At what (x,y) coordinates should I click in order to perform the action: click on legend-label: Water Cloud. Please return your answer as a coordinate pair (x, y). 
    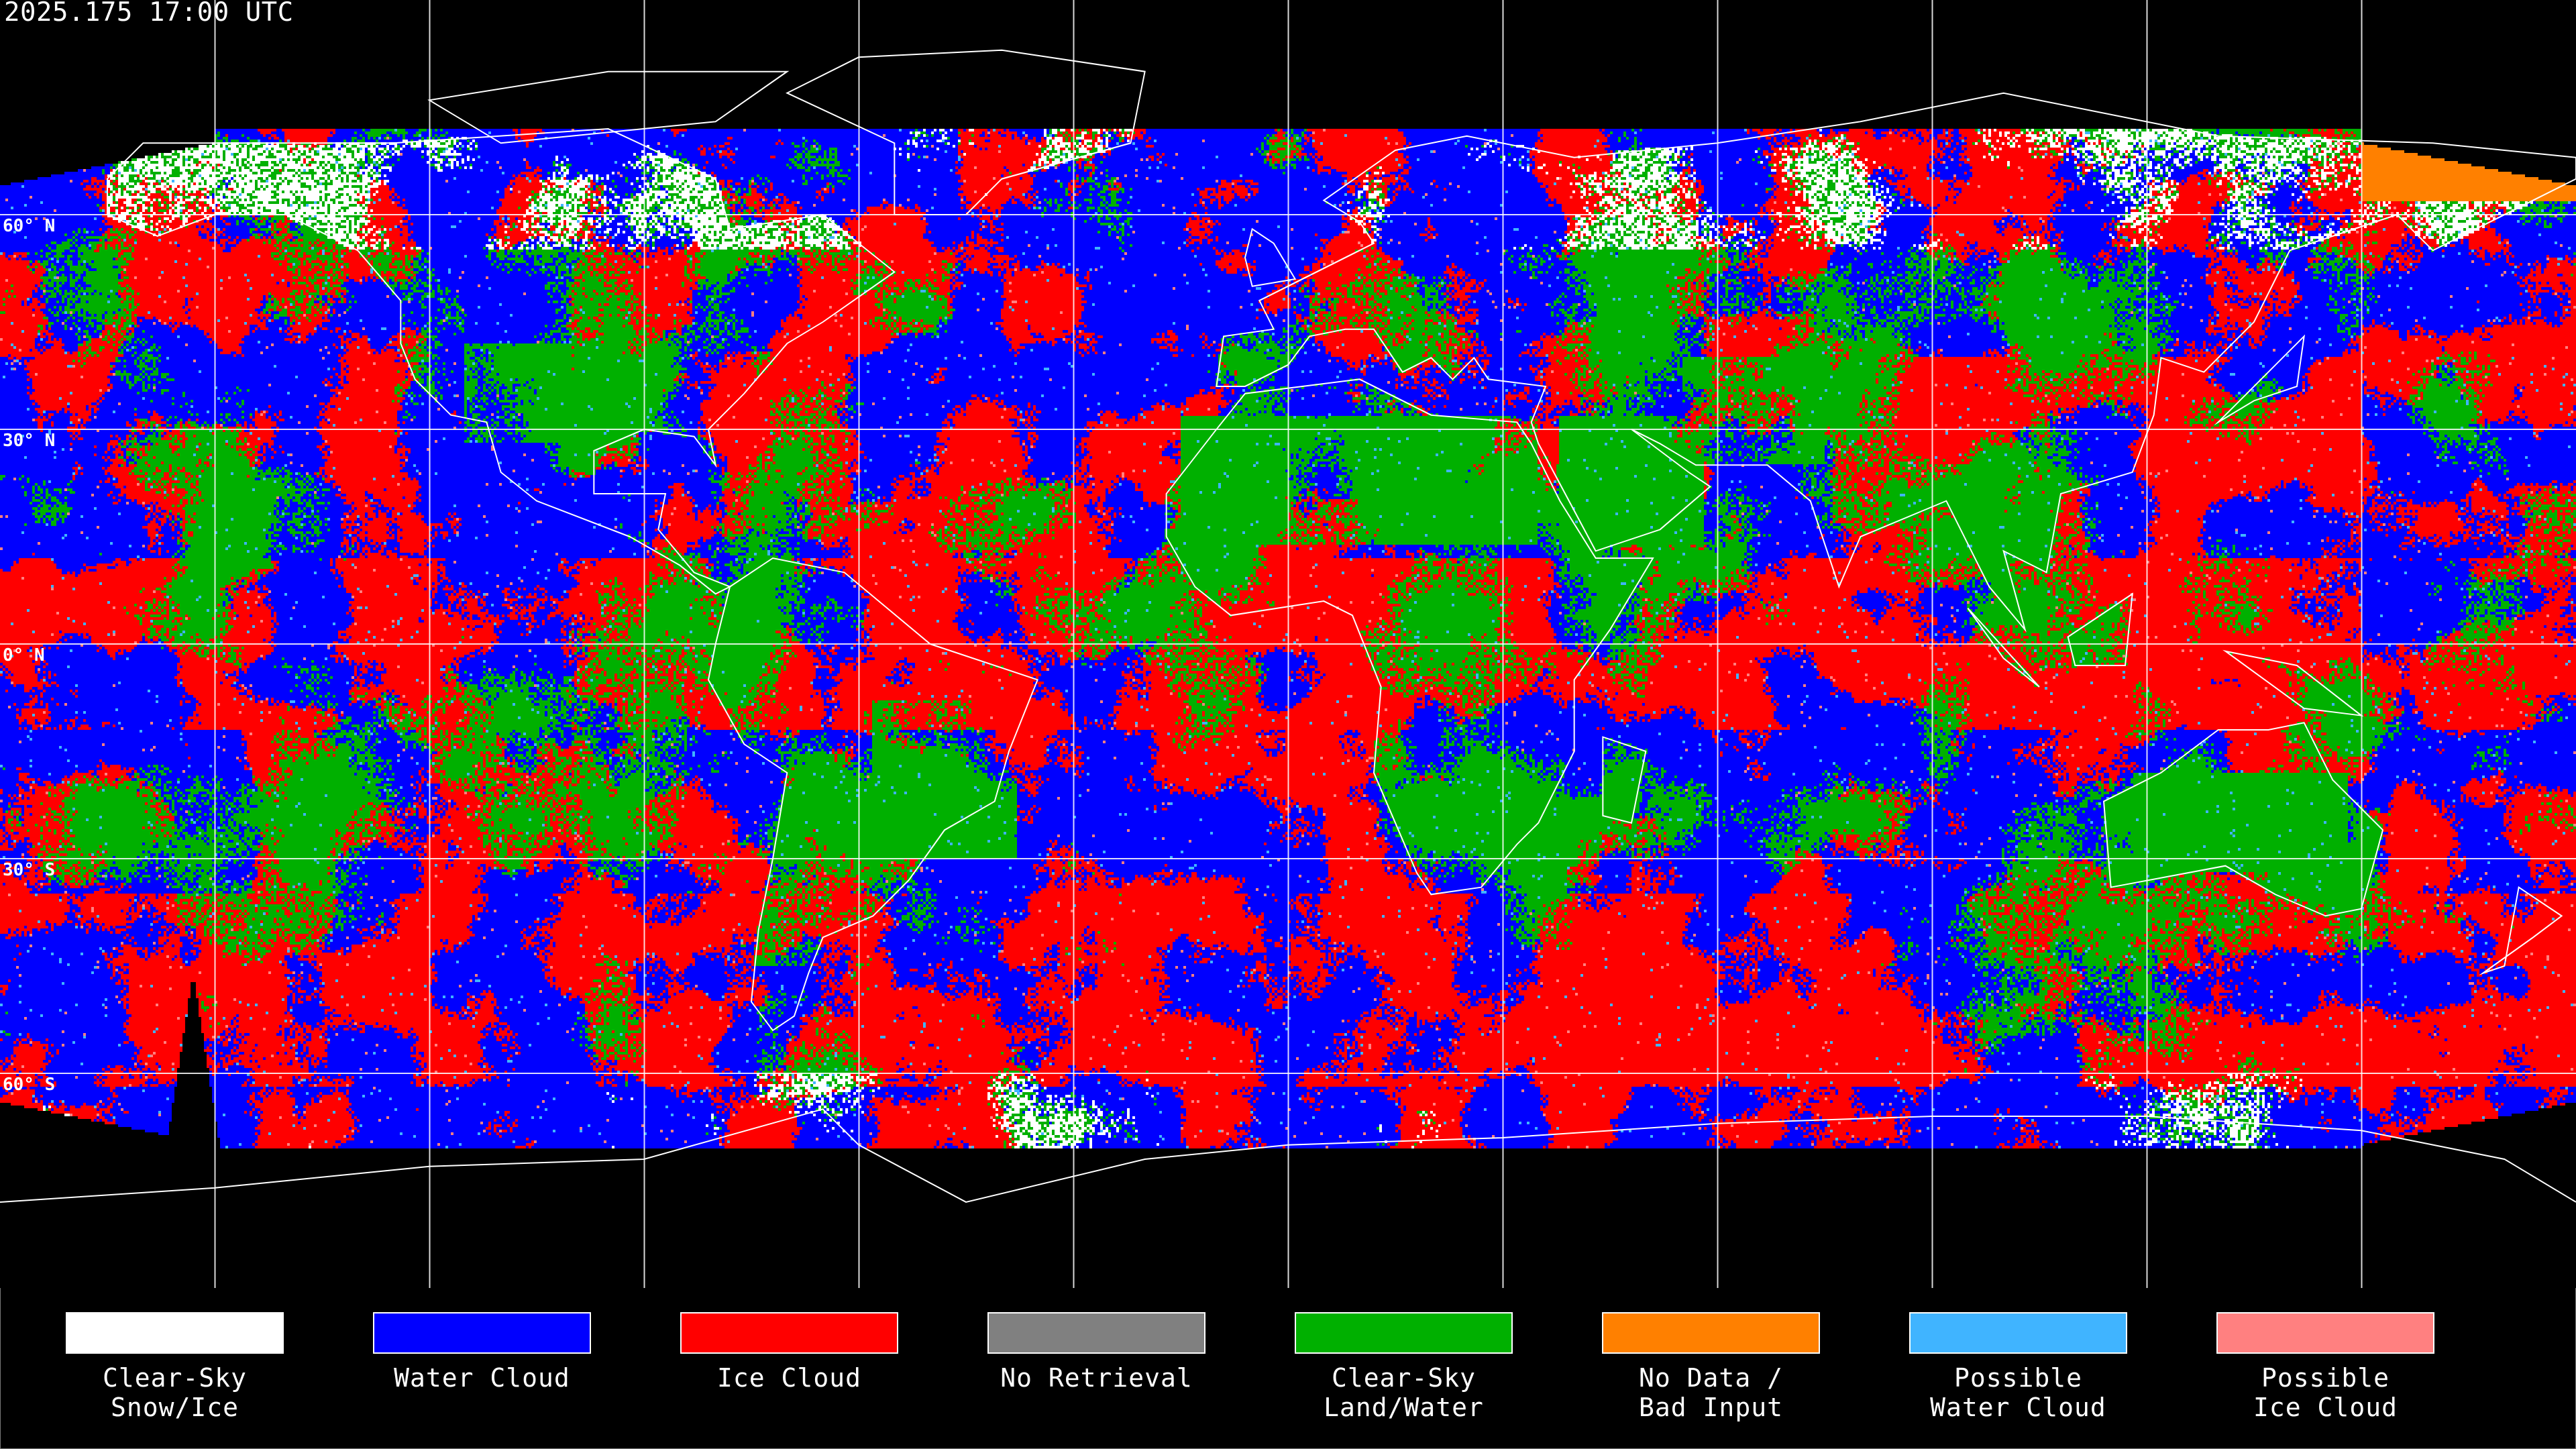
    Looking at the image, I should click on (482, 1378).